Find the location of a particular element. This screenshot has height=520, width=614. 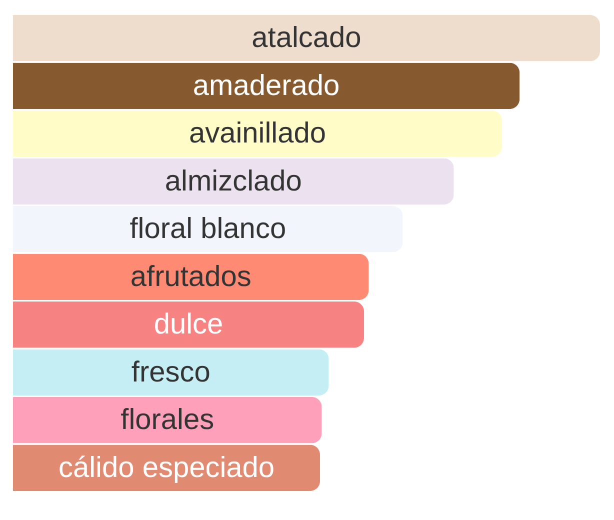

y-tick-label: atalcado is located at coordinates (307, 38).